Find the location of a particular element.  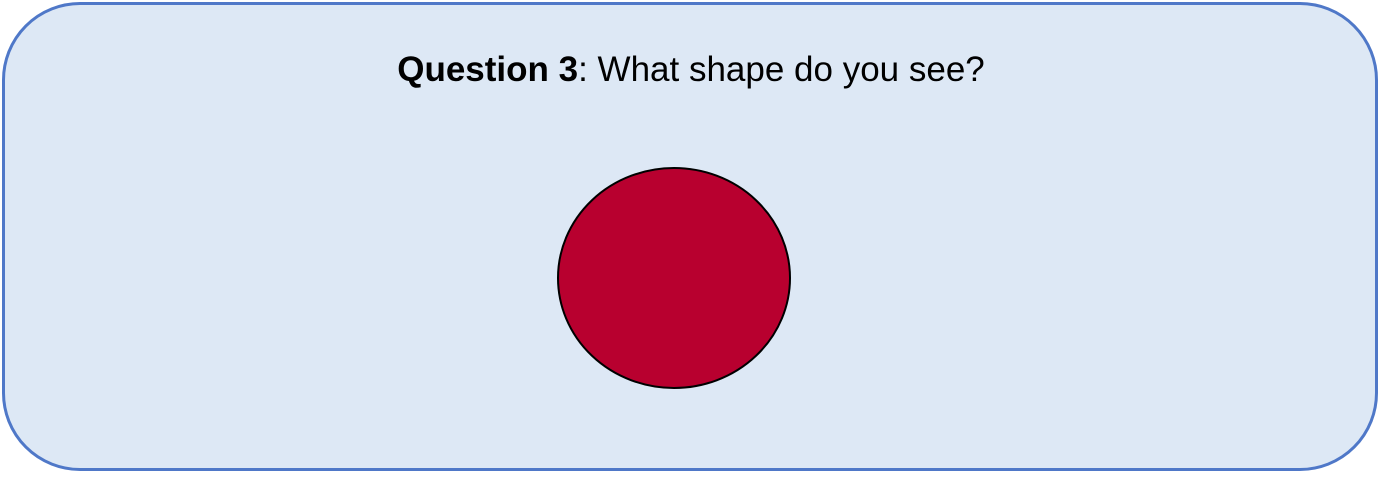

question-number: Question 3 is located at coordinates (487, 69).